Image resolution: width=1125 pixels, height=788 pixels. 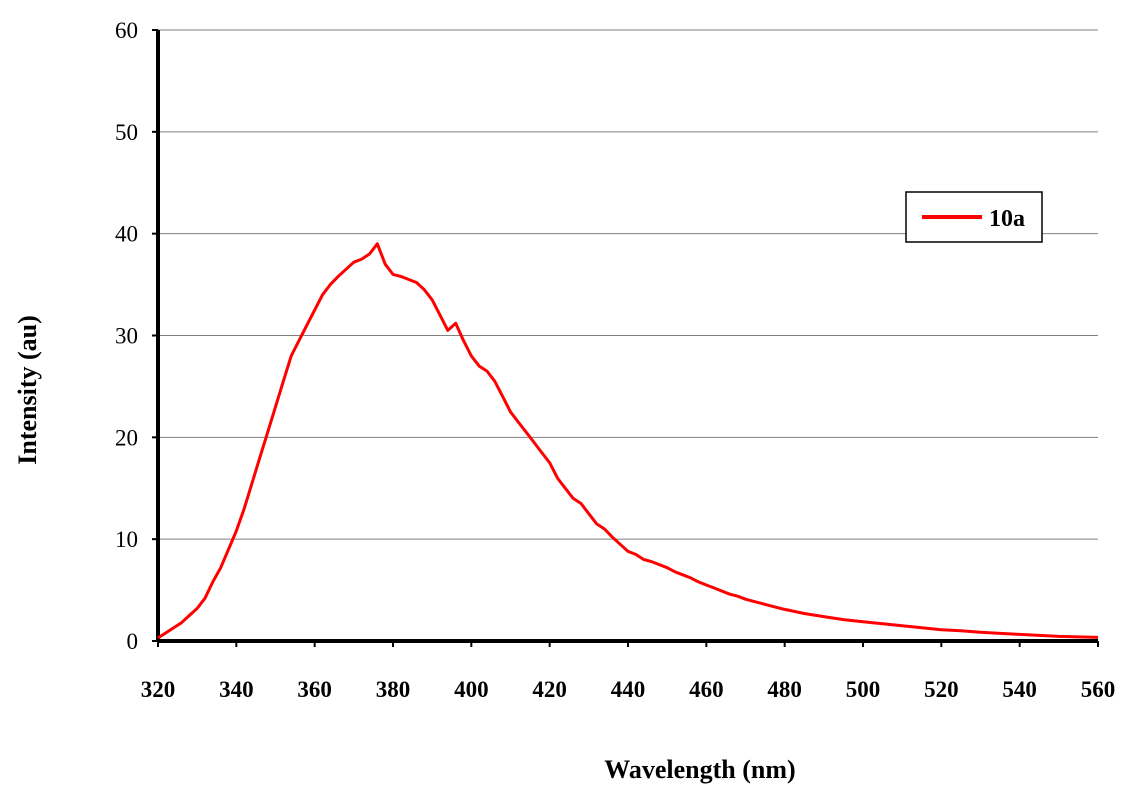 What do you see at coordinates (126, 132) in the screenshot?
I see `y-tick-label: 50` at bounding box center [126, 132].